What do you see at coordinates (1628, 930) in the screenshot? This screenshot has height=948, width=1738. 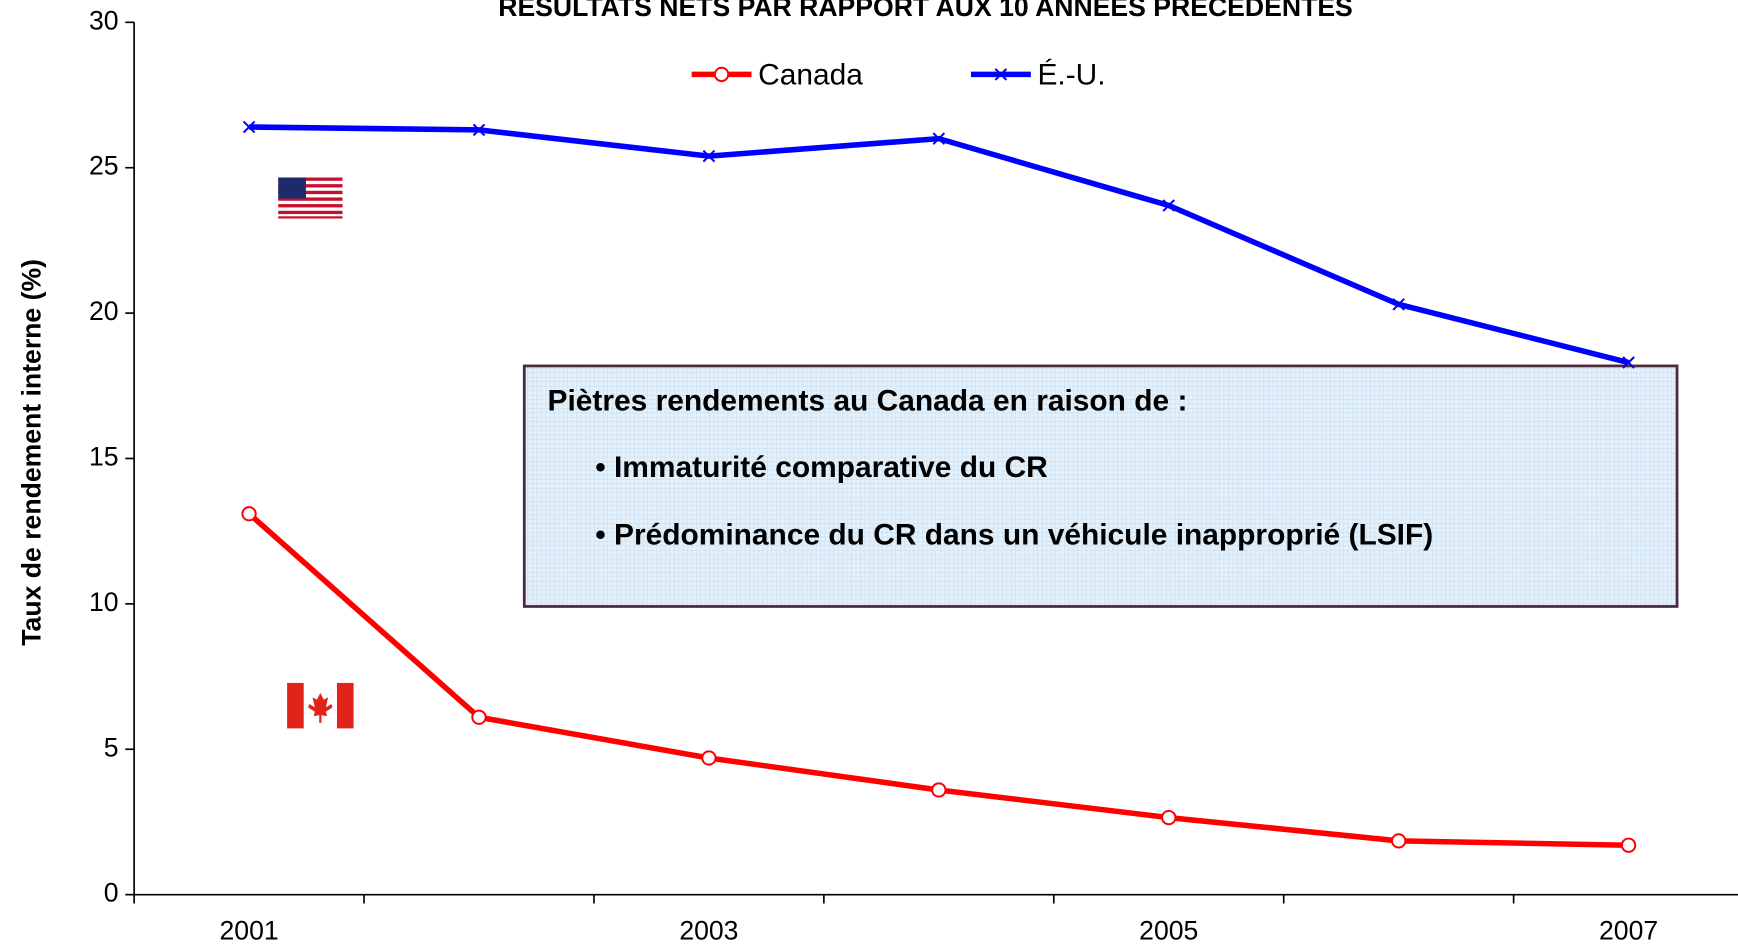 I see `x-tick-label: 2007` at bounding box center [1628, 930].